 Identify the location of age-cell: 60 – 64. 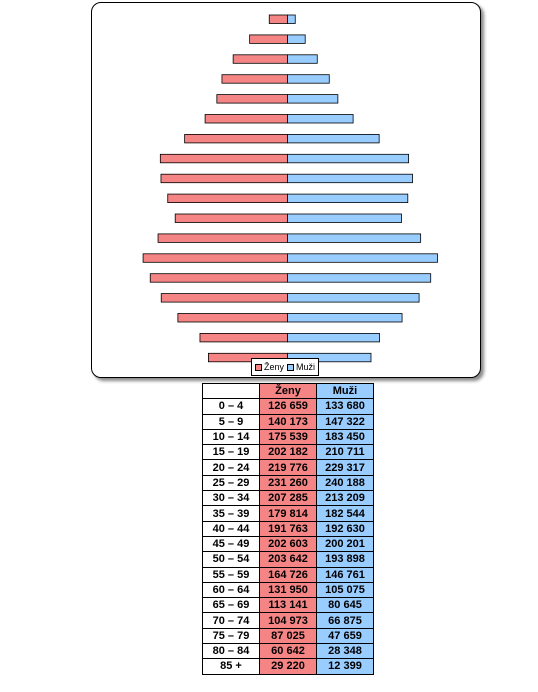
(231, 590).